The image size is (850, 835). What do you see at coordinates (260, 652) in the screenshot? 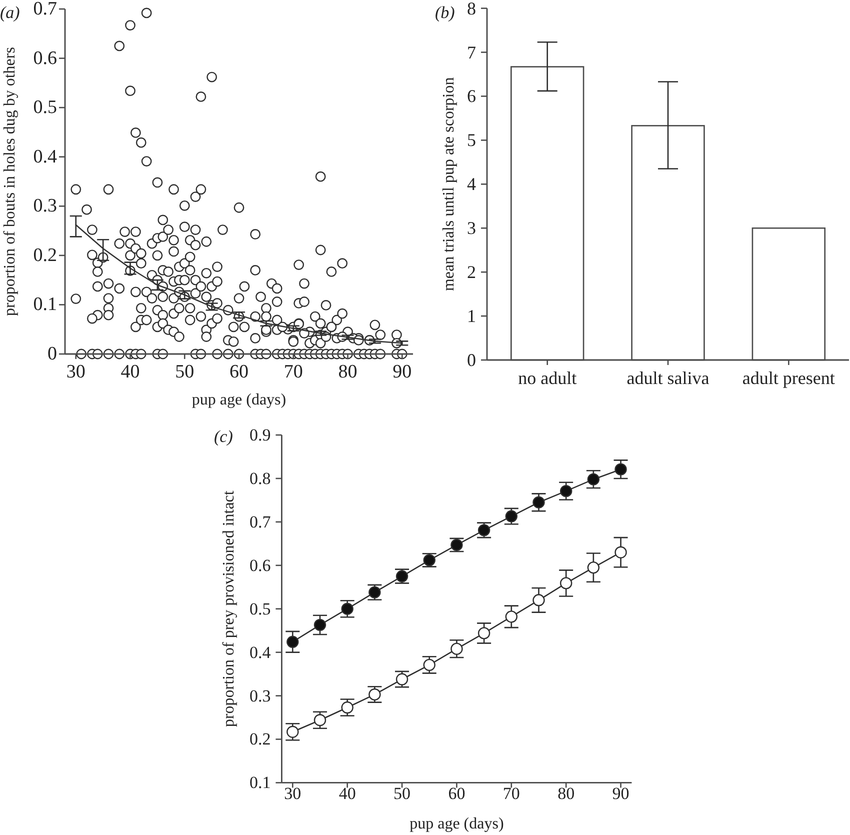
I see `y-tick-label: 0.4` at bounding box center [260, 652].